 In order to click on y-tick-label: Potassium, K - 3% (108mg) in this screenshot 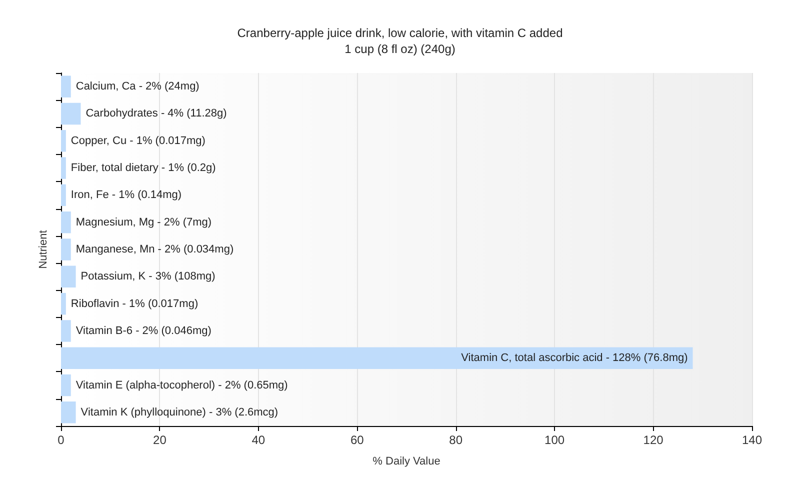, I will do `click(148, 276)`.